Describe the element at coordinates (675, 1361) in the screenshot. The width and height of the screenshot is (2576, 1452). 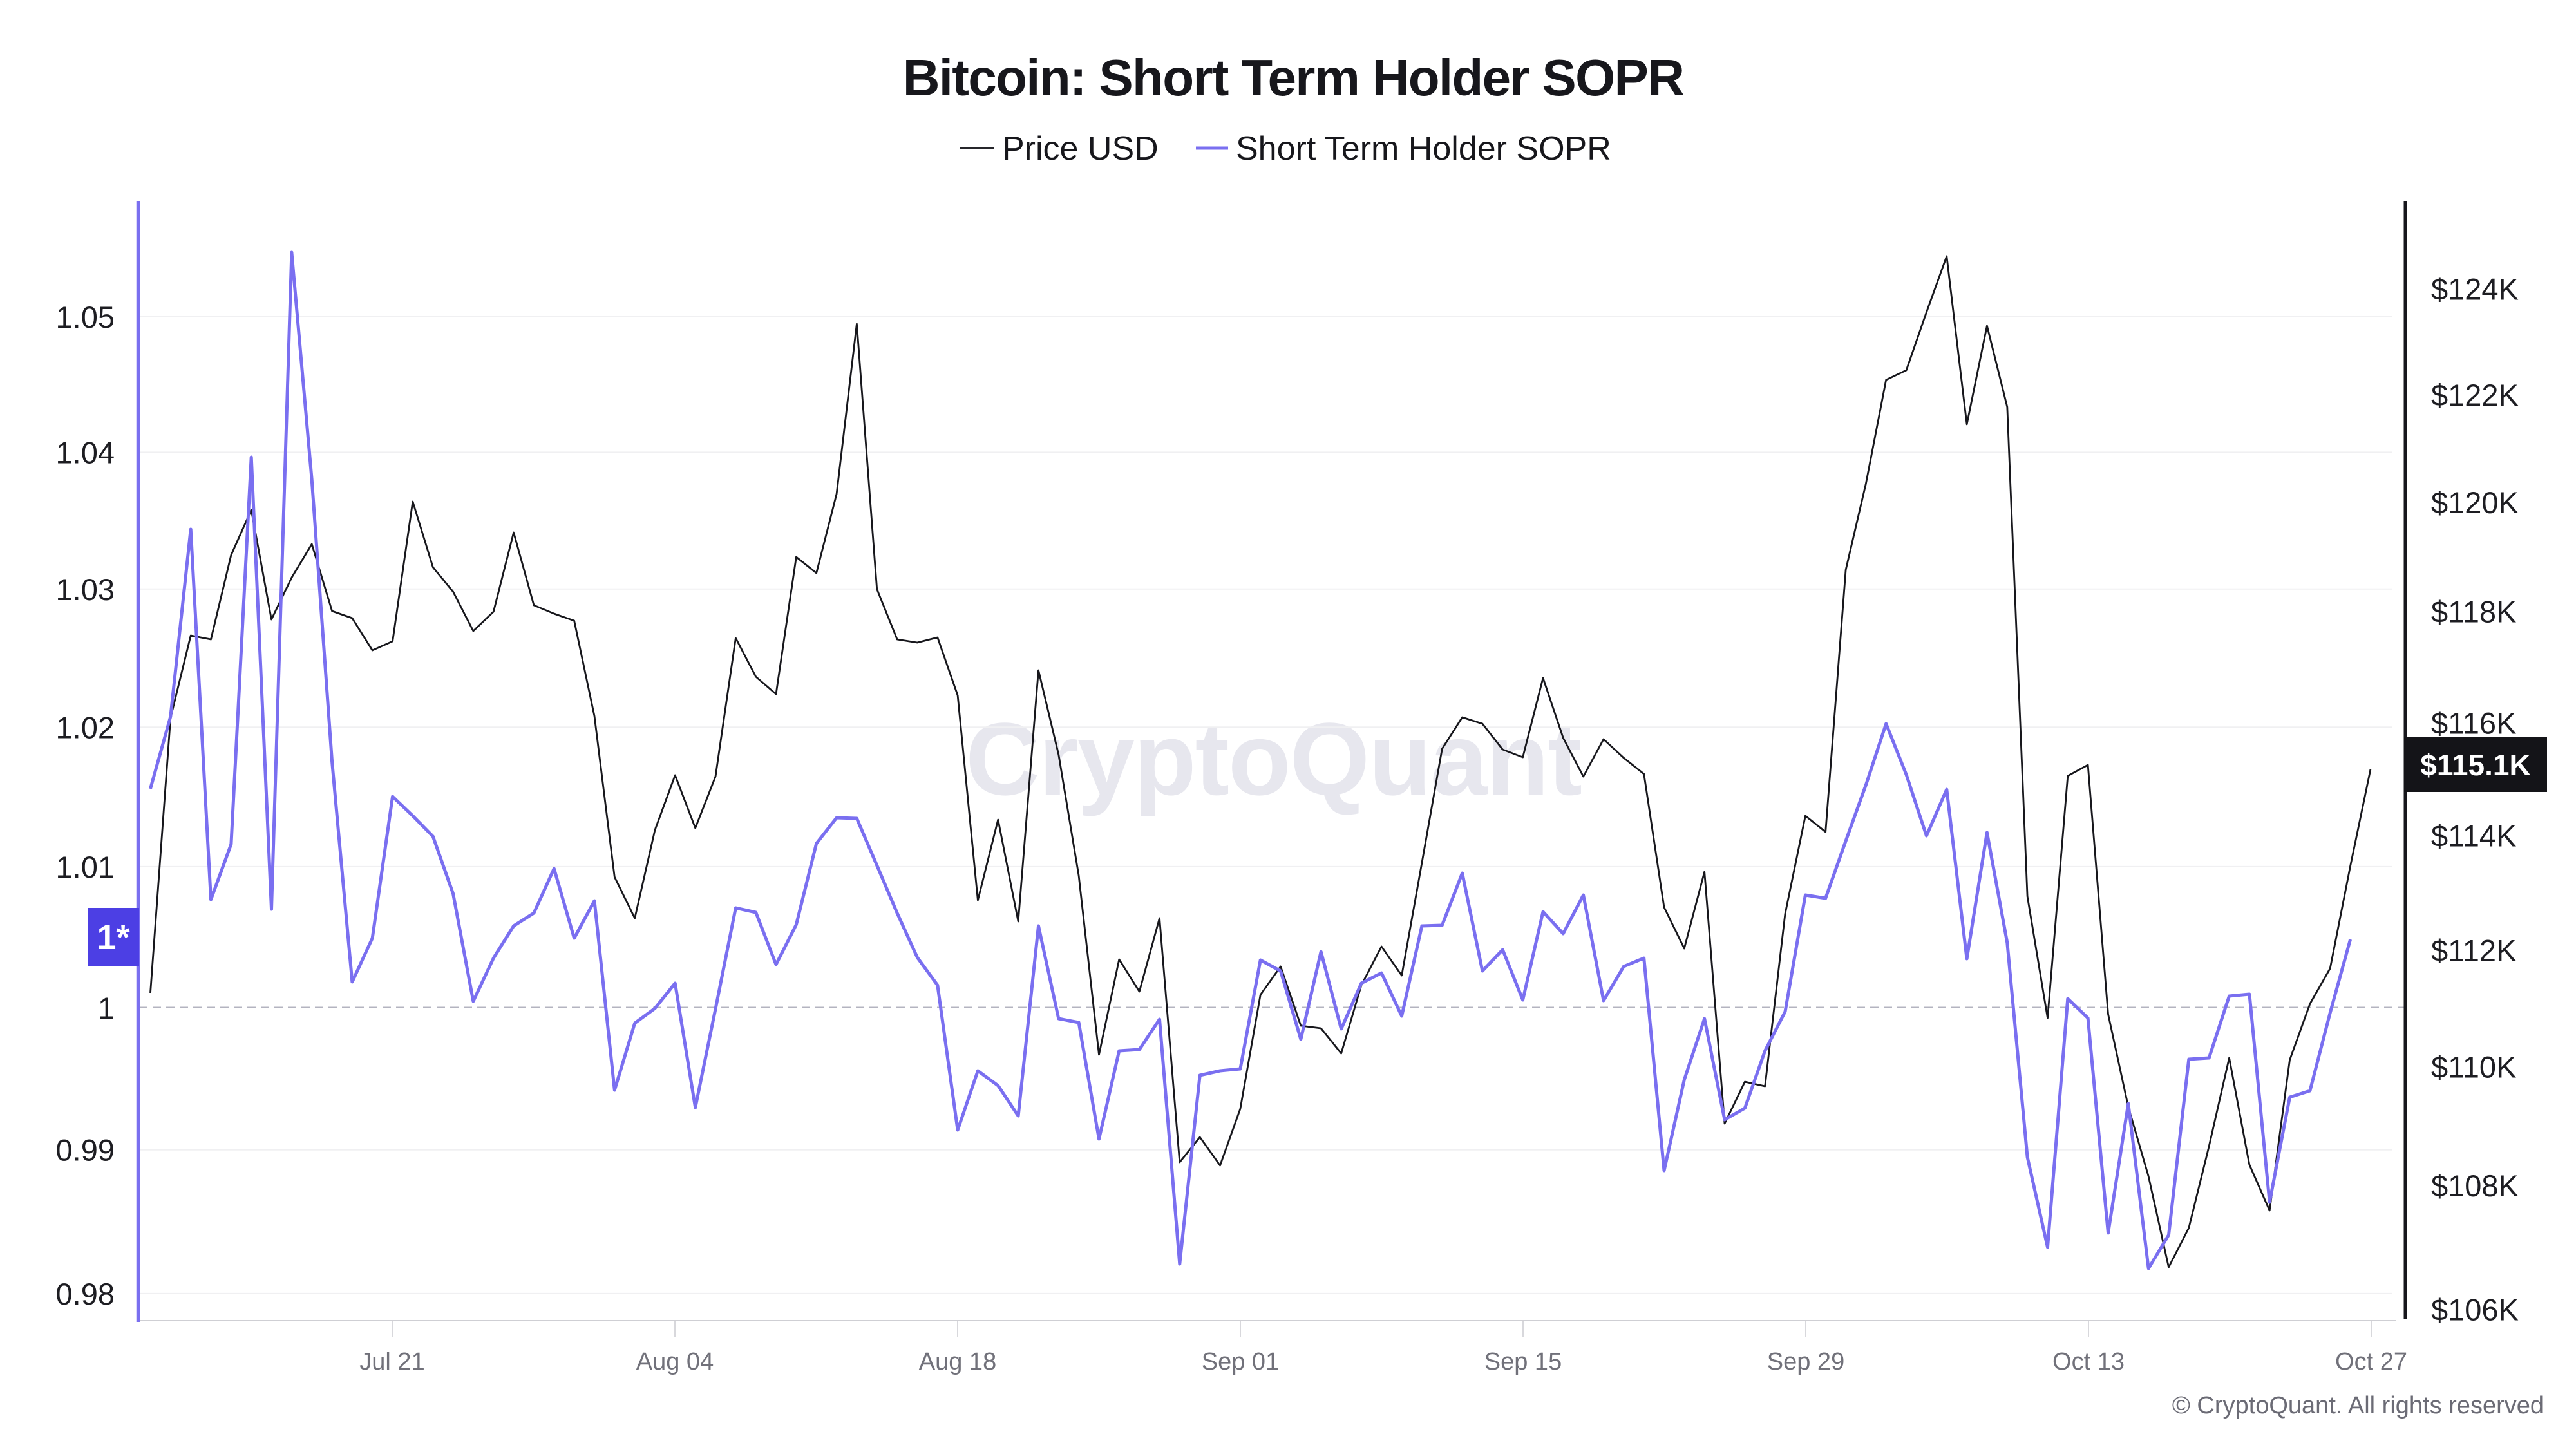
I see `svg-text: Aug 04` at that location.